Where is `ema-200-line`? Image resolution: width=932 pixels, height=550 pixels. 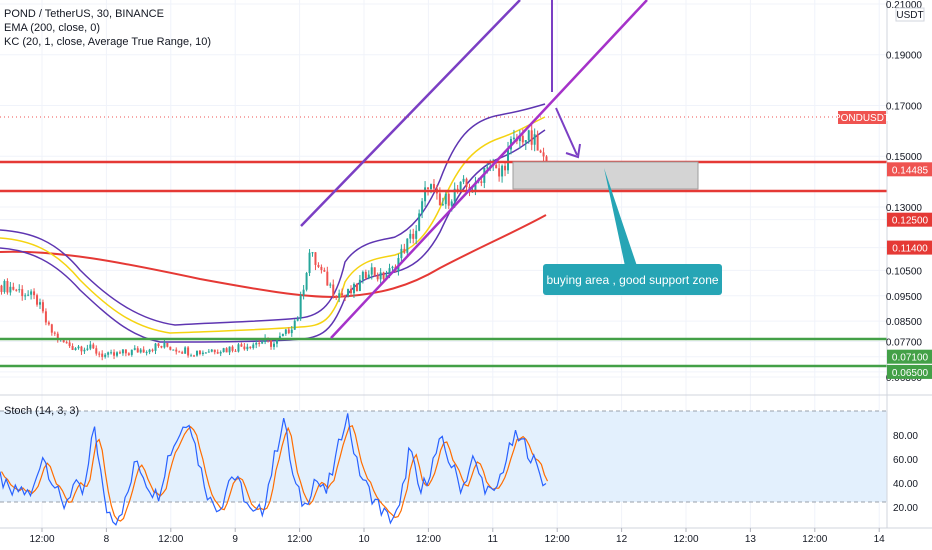
ema-200-line is located at coordinates (273, 256).